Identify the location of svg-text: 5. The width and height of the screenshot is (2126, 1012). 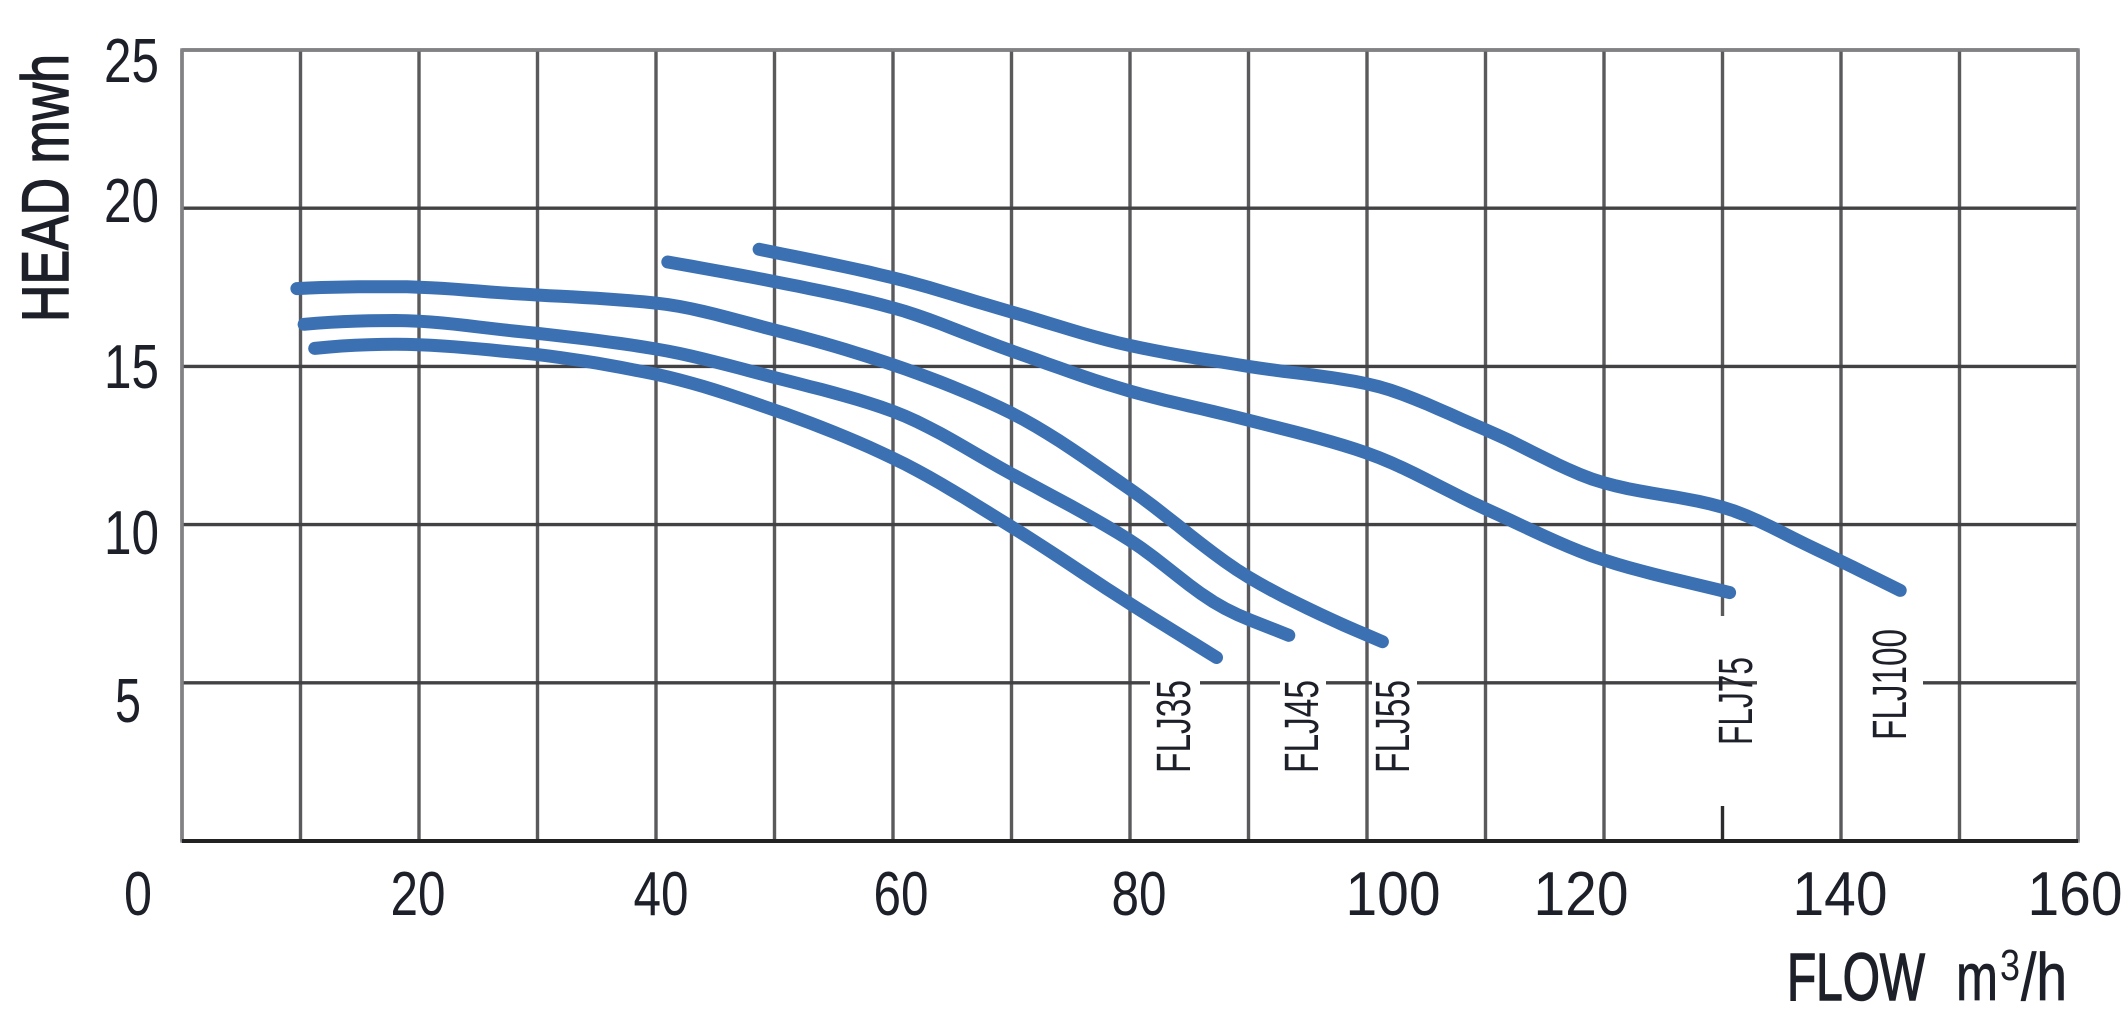
(128, 701).